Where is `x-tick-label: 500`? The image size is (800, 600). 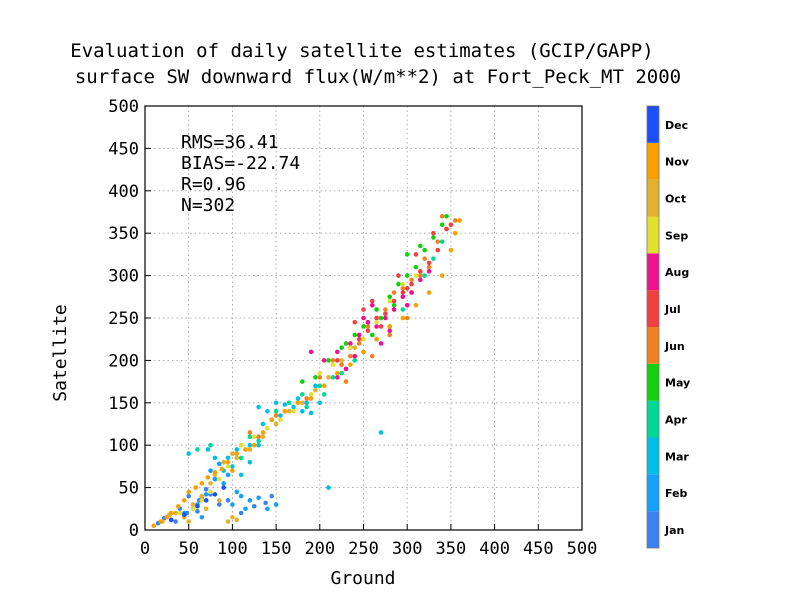 x-tick-label: 500 is located at coordinates (582, 549).